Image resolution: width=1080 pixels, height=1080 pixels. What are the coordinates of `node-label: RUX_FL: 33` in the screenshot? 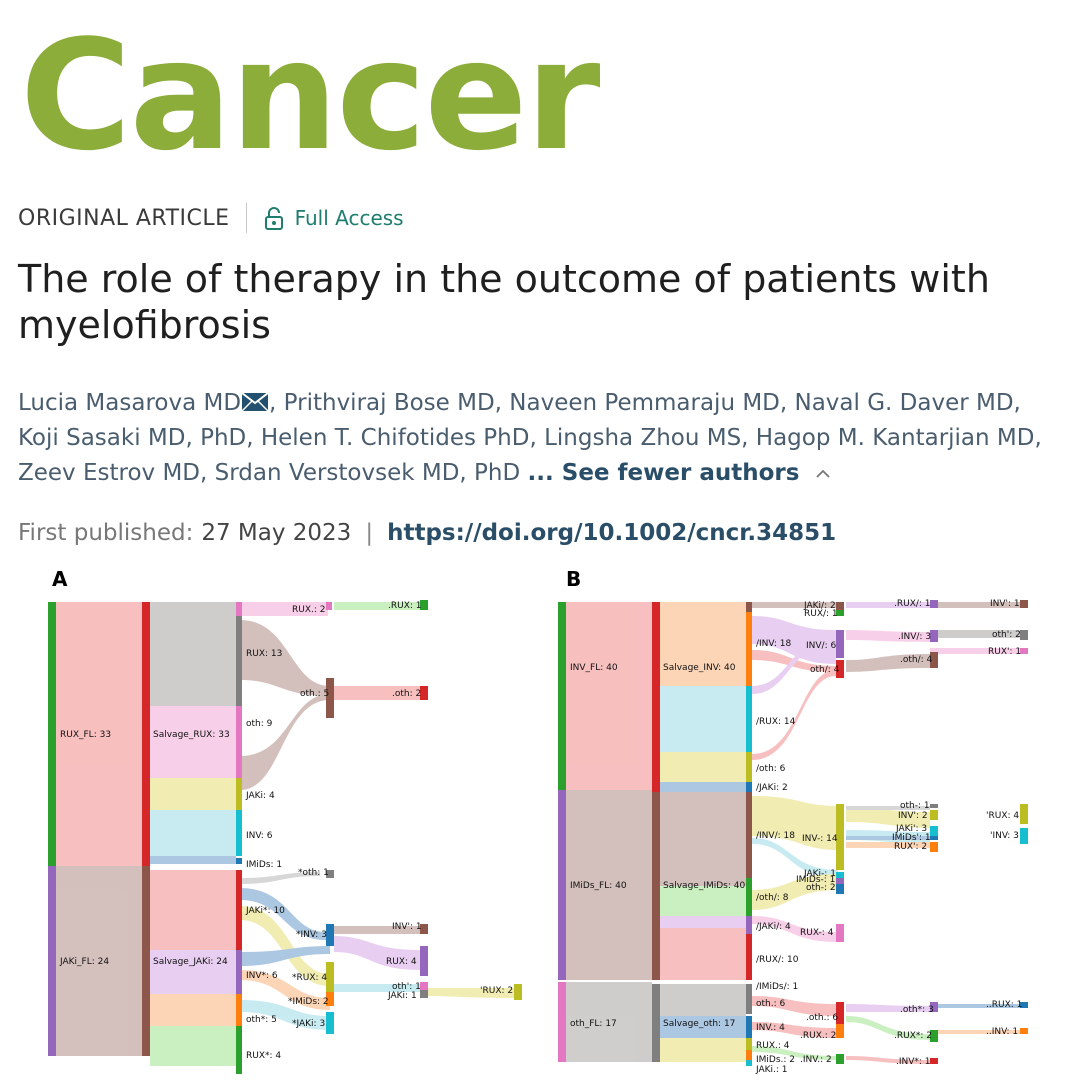 It's located at (85, 735).